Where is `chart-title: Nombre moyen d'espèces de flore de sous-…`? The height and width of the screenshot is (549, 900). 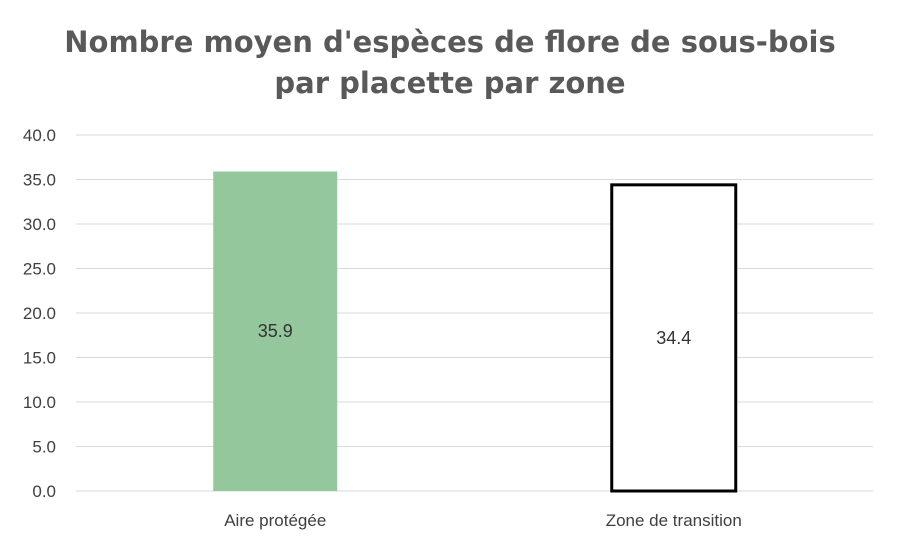 chart-title: Nombre moyen d'espèces de flore de sous-… is located at coordinates (450, 63).